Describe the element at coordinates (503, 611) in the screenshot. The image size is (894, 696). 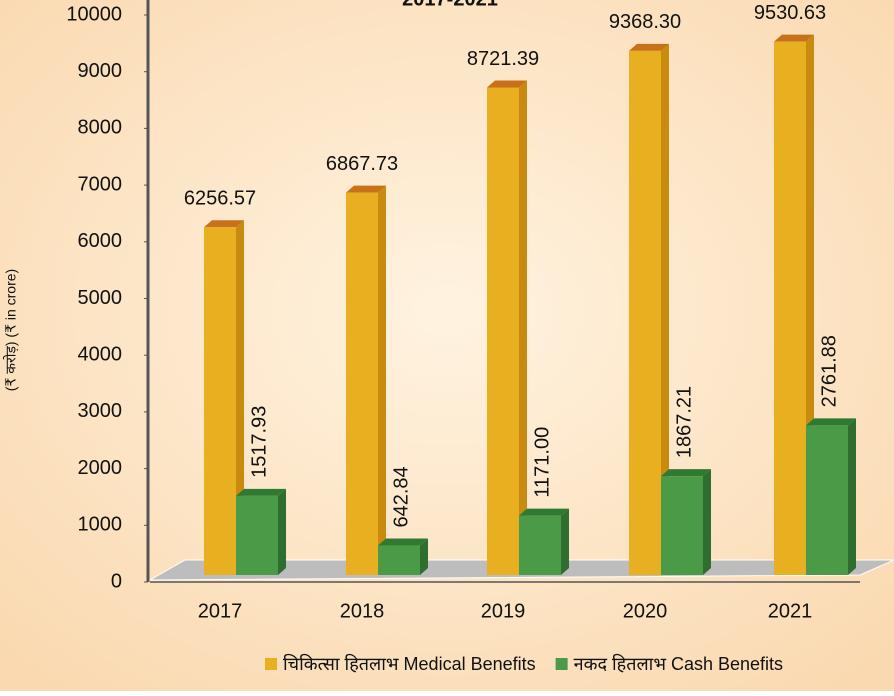
I see `x-tick-label: 2019` at that location.